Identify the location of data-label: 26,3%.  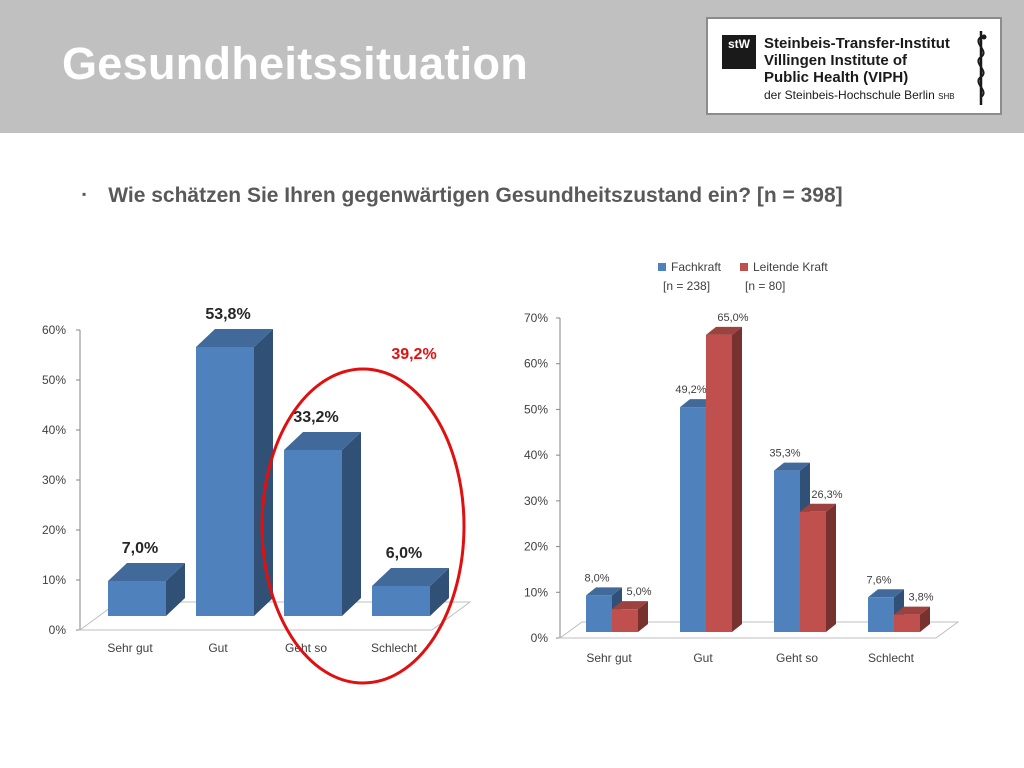
(826, 495).